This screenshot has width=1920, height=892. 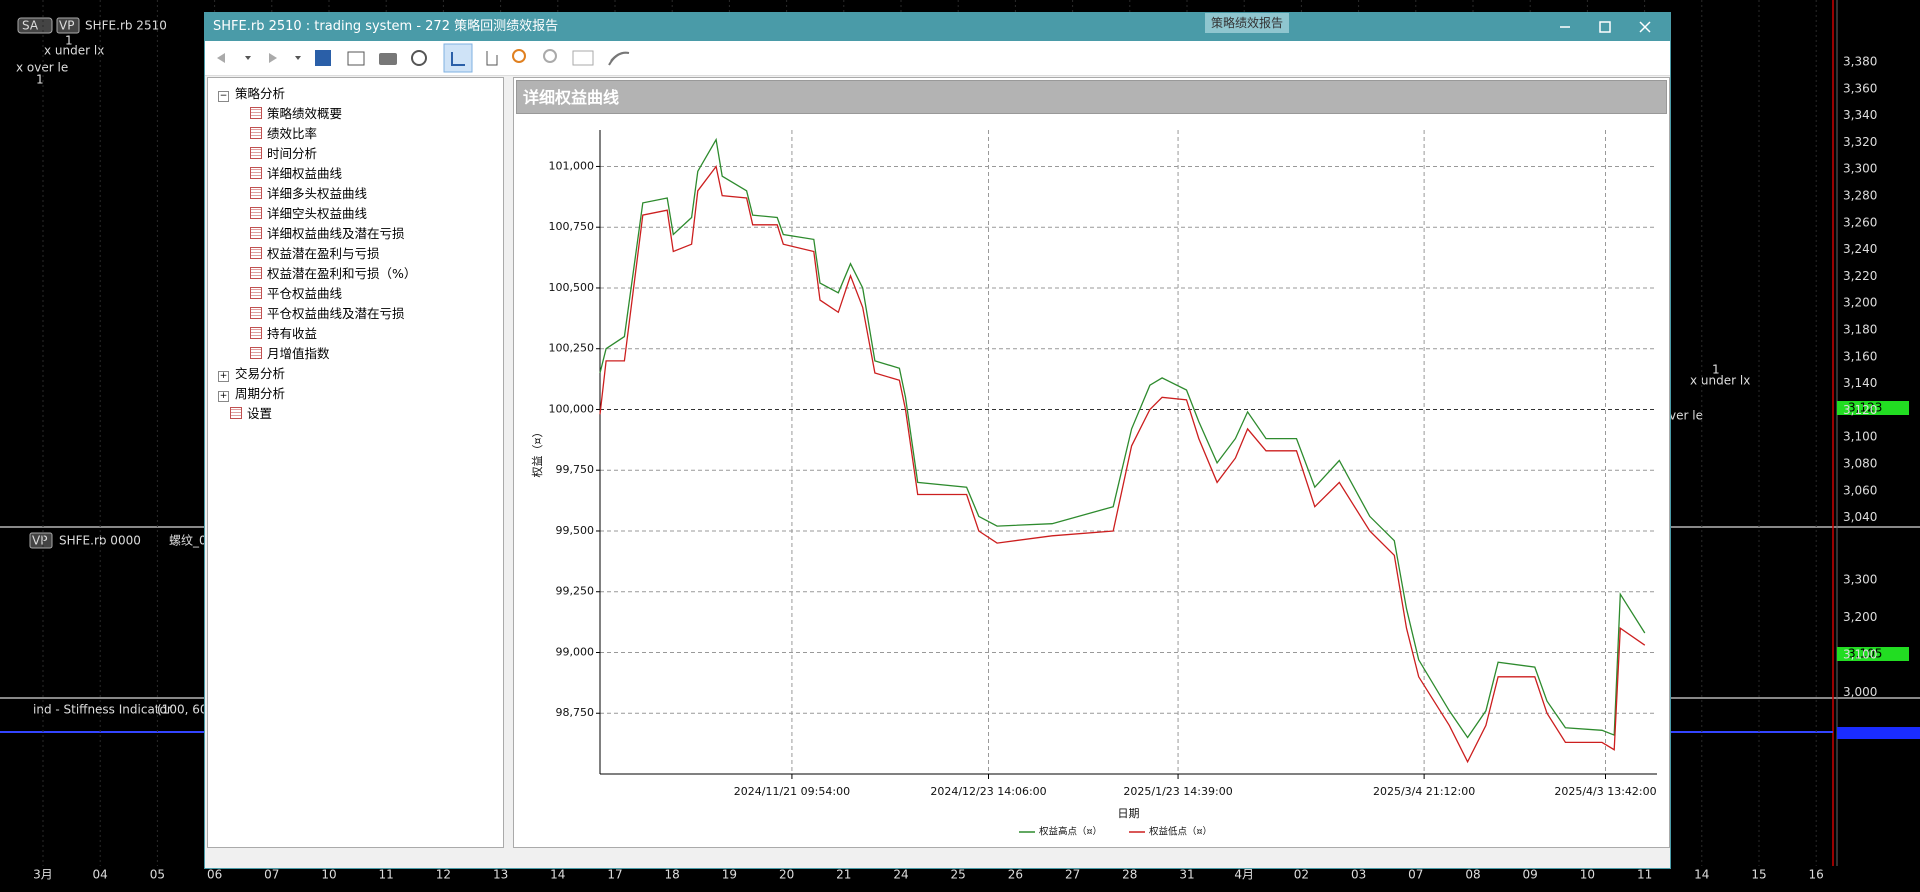 I want to click on date-label: 11, so click(x=1644, y=875).